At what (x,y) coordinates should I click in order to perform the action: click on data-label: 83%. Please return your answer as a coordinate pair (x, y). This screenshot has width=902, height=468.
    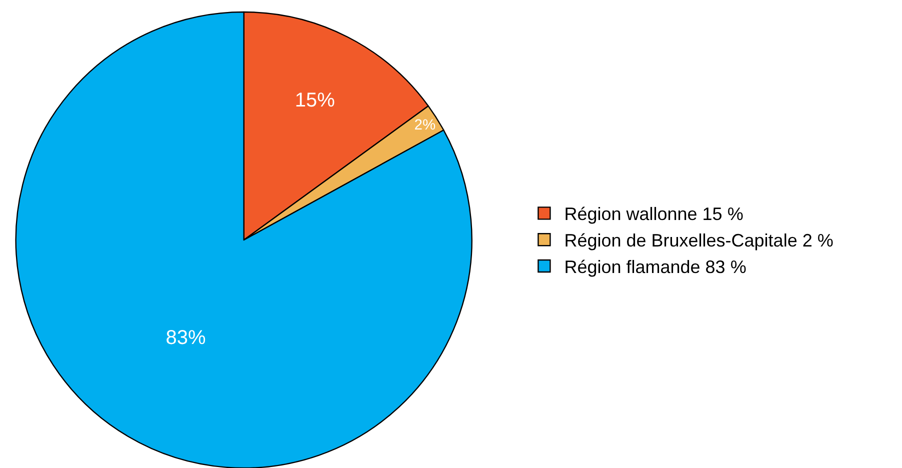
    Looking at the image, I should click on (186, 338).